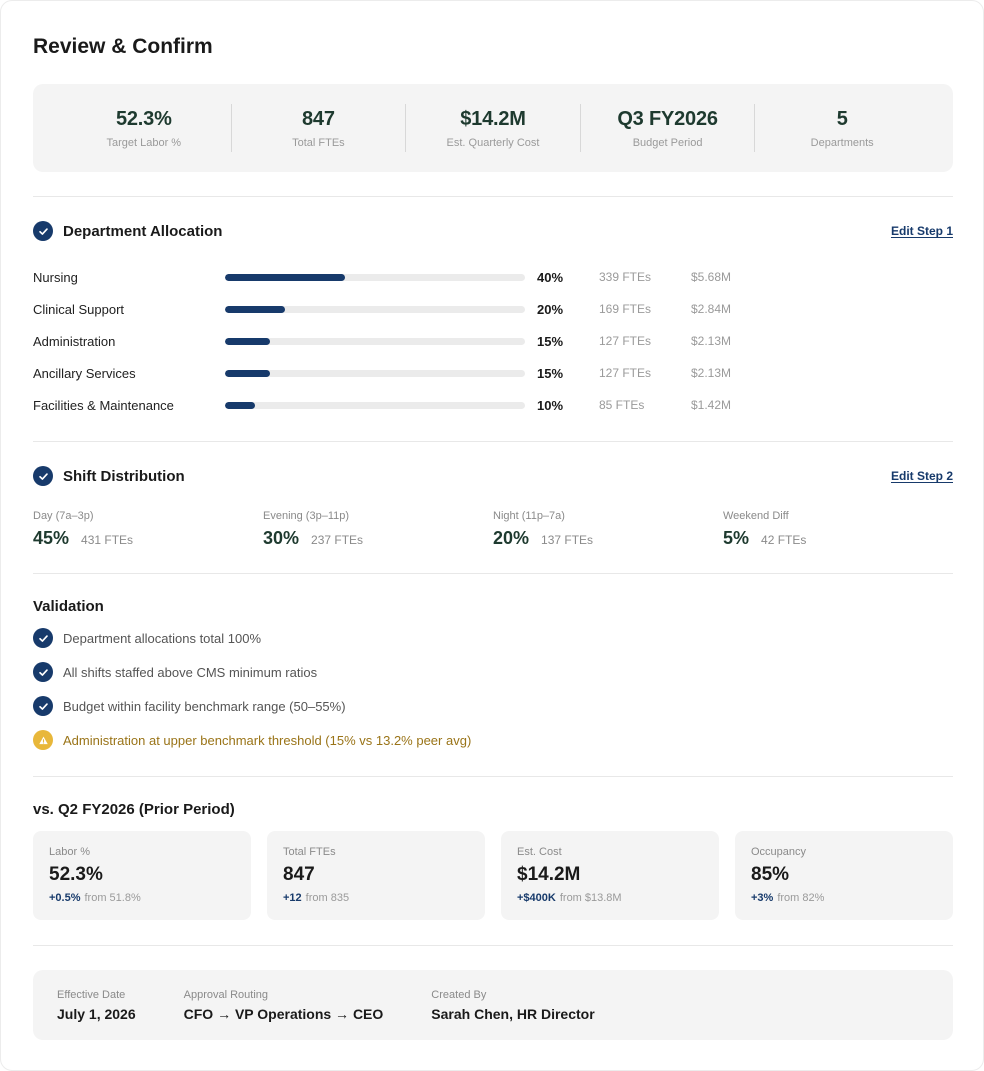 This screenshot has height=1071, width=984. I want to click on shift-section-header: Shift Distribution Edit Step 2, so click(493, 476).